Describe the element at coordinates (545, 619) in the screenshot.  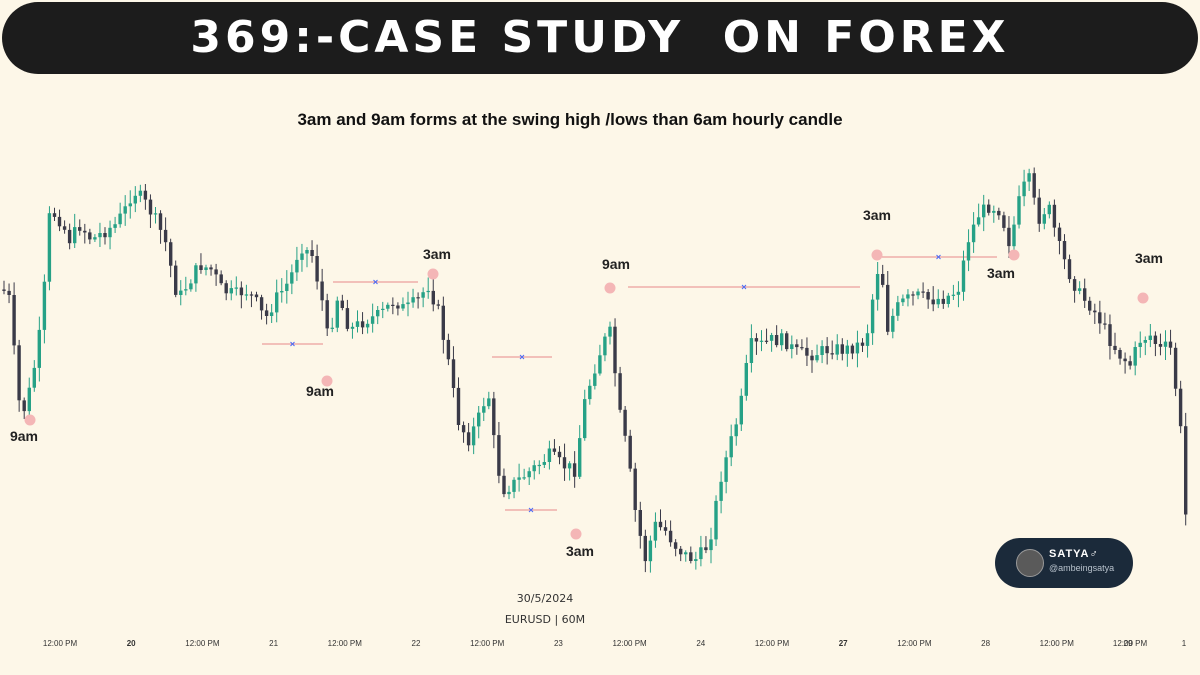
I see `chart-symbol: EURUSD | 60M` at that location.